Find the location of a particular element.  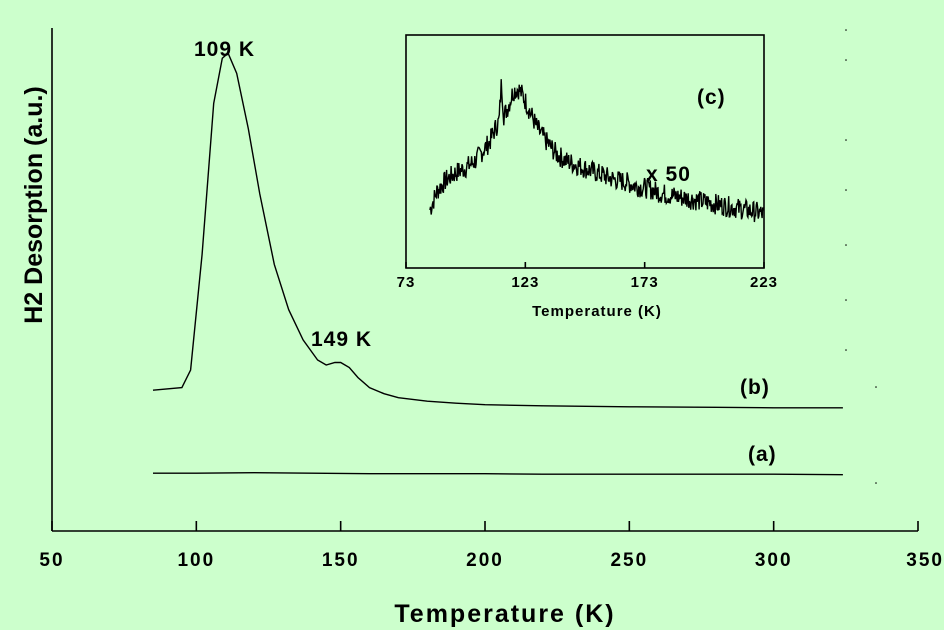

x-tick-label: 250 is located at coordinates (629, 560).